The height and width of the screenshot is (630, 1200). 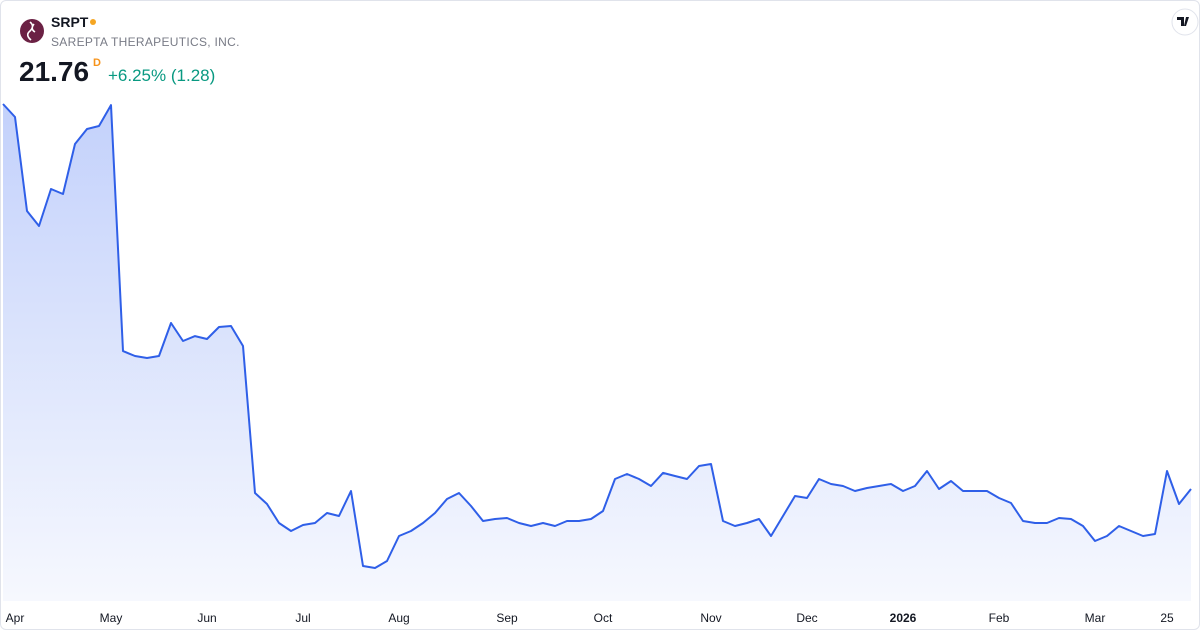 I want to click on x-tick-label: 2026, so click(x=903, y=618).